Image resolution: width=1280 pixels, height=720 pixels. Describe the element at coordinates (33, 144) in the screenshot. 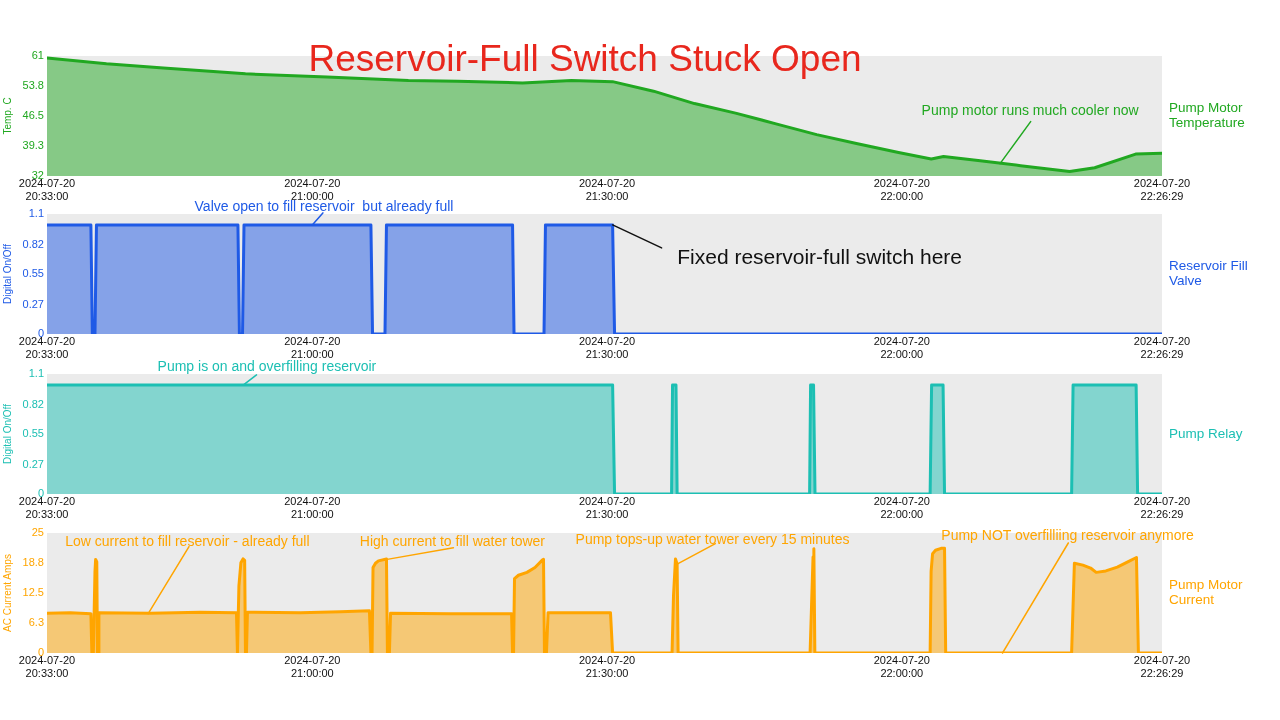

I see `y-tick-label: 39.3` at that location.